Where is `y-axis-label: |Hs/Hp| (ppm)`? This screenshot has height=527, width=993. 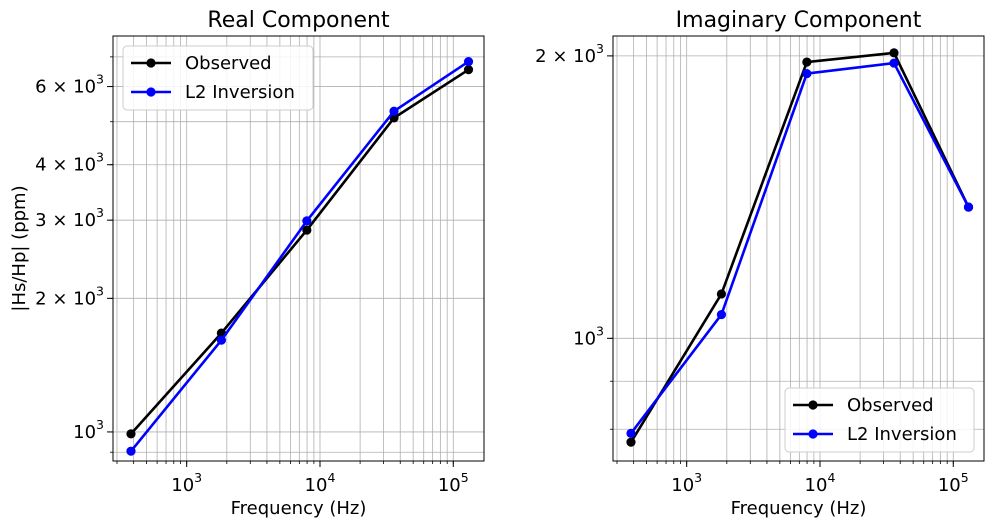 y-axis-label: |Hs/Hp| (ppm) is located at coordinates (19, 248).